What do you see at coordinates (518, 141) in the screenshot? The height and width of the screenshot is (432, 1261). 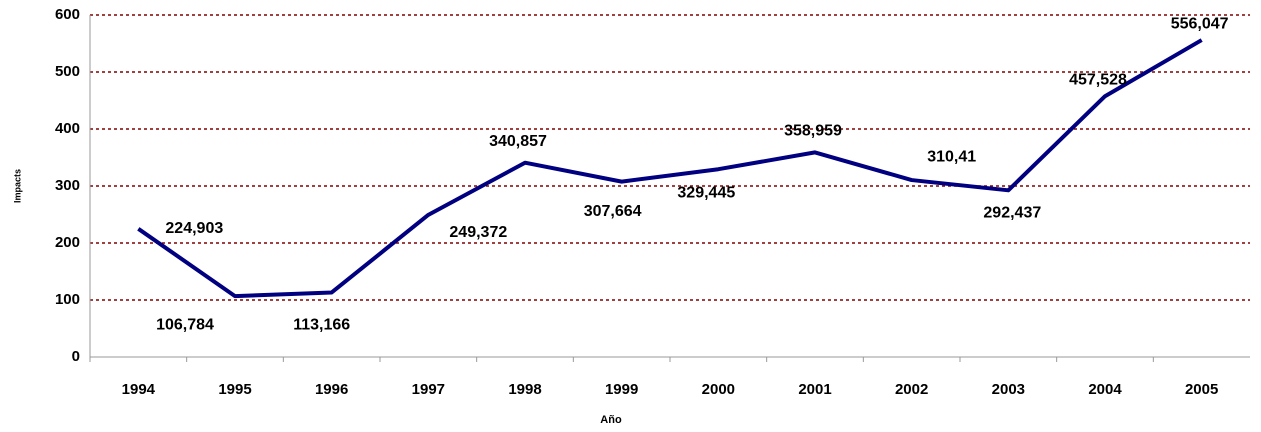 I see `data-label: 340,857` at bounding box center [518, 141].